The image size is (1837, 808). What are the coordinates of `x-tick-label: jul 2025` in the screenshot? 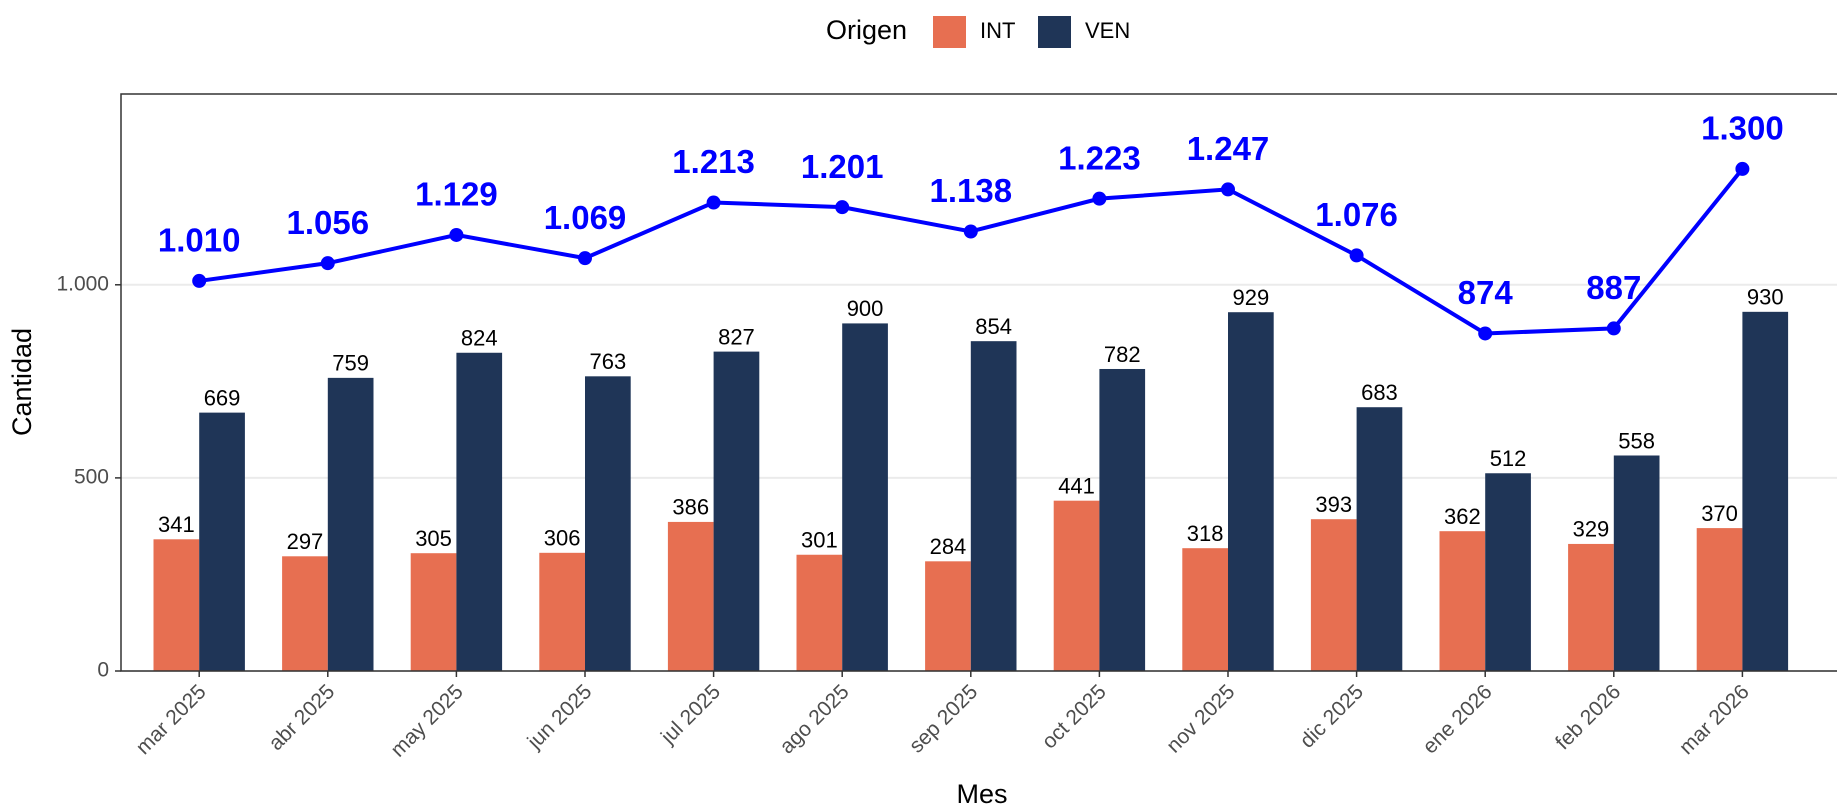 It's located at (690, 714).